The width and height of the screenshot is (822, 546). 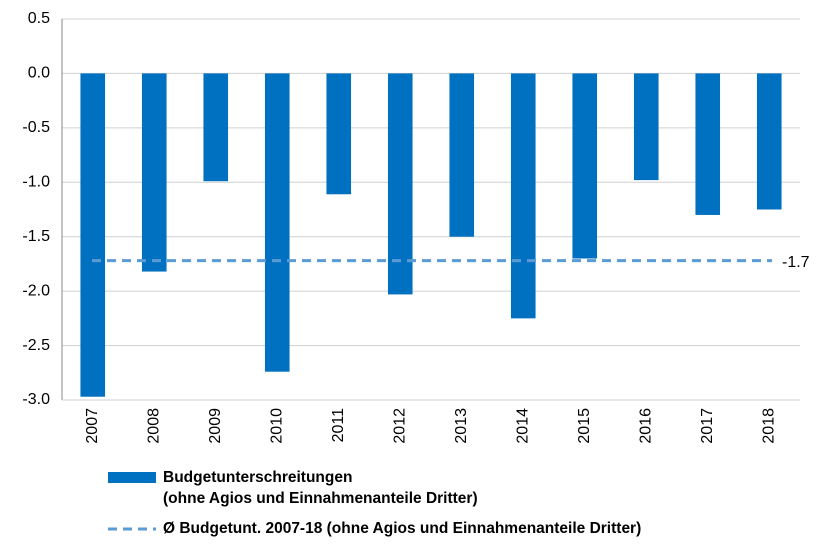 I want to click on y-tick-label: -2.0, so click(x=36, y=290).